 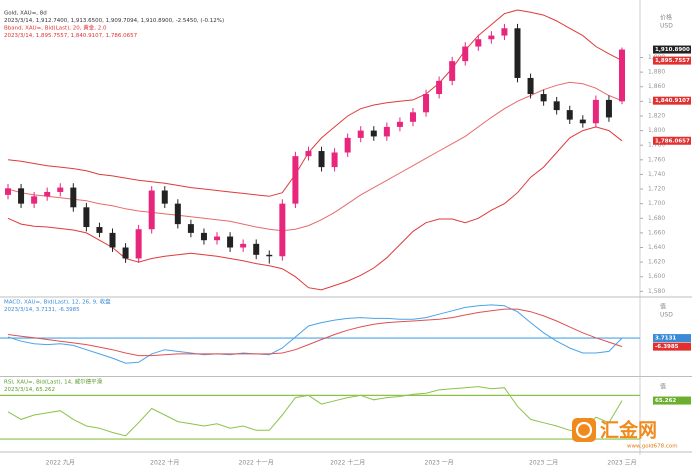 What do you see at coordinates (667, 347) in the screenshot?
I see `value-tag-label: -6.3985` at bounding box center [667, 347].